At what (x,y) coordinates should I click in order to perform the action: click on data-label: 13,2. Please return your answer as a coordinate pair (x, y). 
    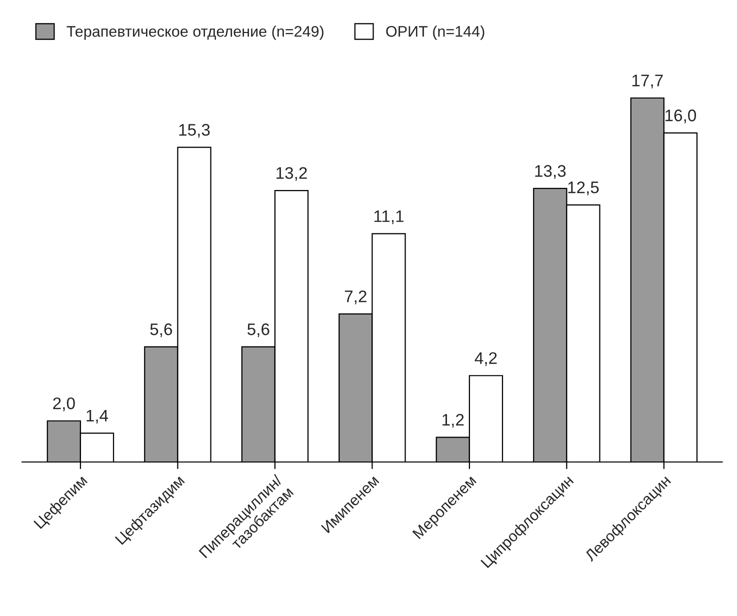
    Looking at the image, I should click on (291, 174).